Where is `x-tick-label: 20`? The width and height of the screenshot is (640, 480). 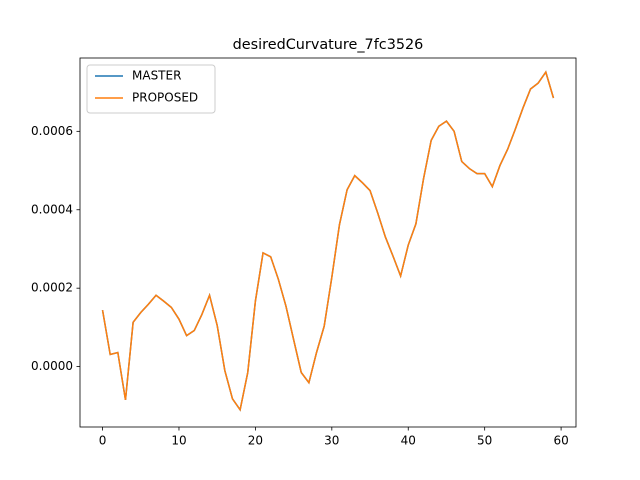
x-tick-label: 20 is located at coordinates (255, 441).